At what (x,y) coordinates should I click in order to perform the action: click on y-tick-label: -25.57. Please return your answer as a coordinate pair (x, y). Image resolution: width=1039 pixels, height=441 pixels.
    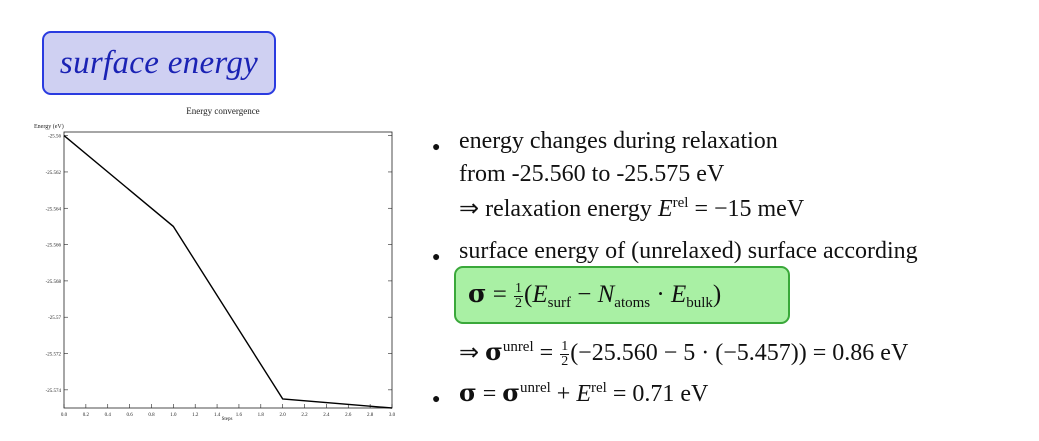
    Looking at the image, I should click on (54, 318).